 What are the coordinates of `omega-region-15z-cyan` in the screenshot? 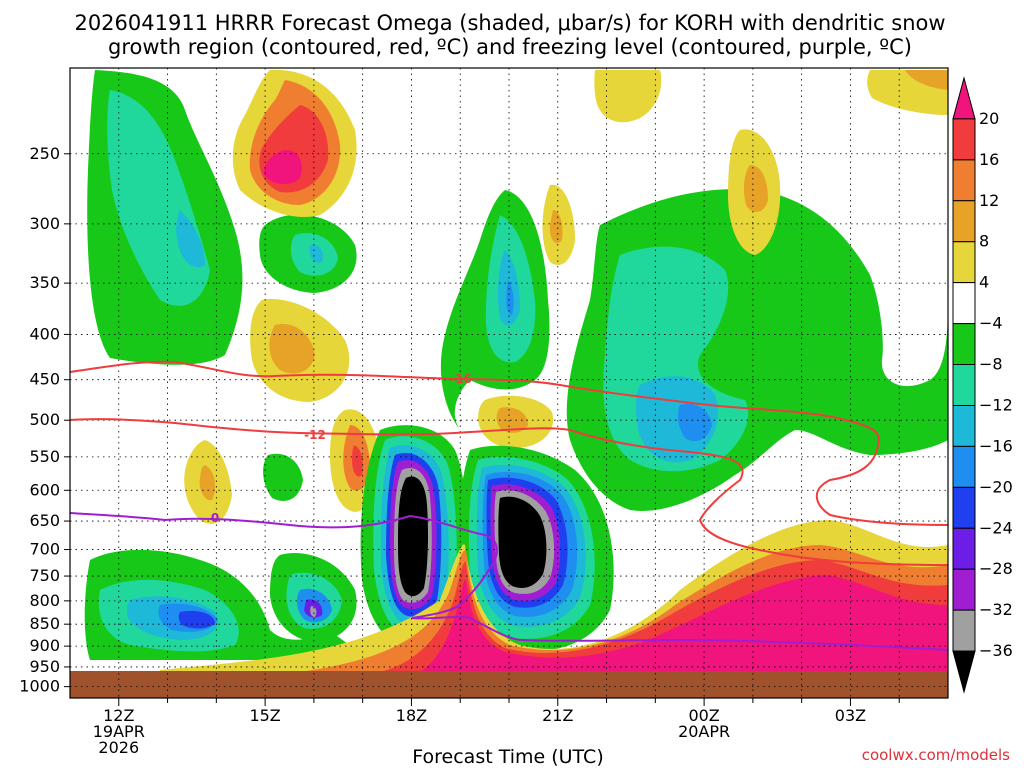 It's located at (316, 253).